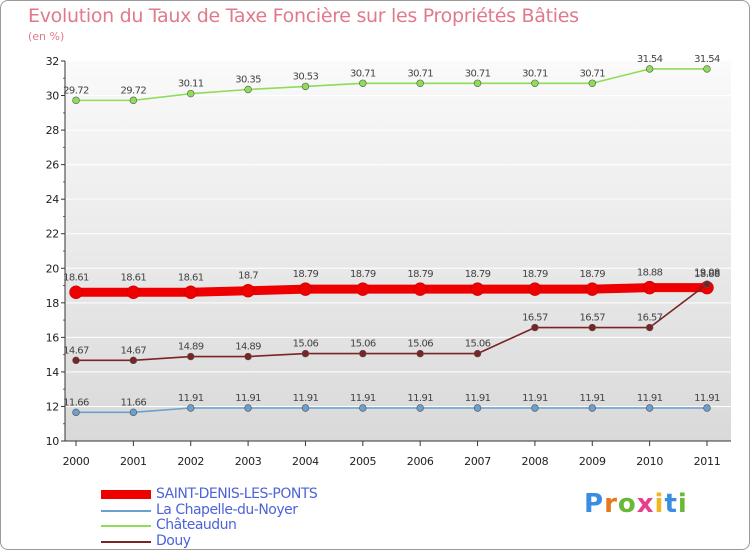  Describe the element at coordinates (477, 461) in the screenshot. I see `x-tick-label: 2007` at that location.